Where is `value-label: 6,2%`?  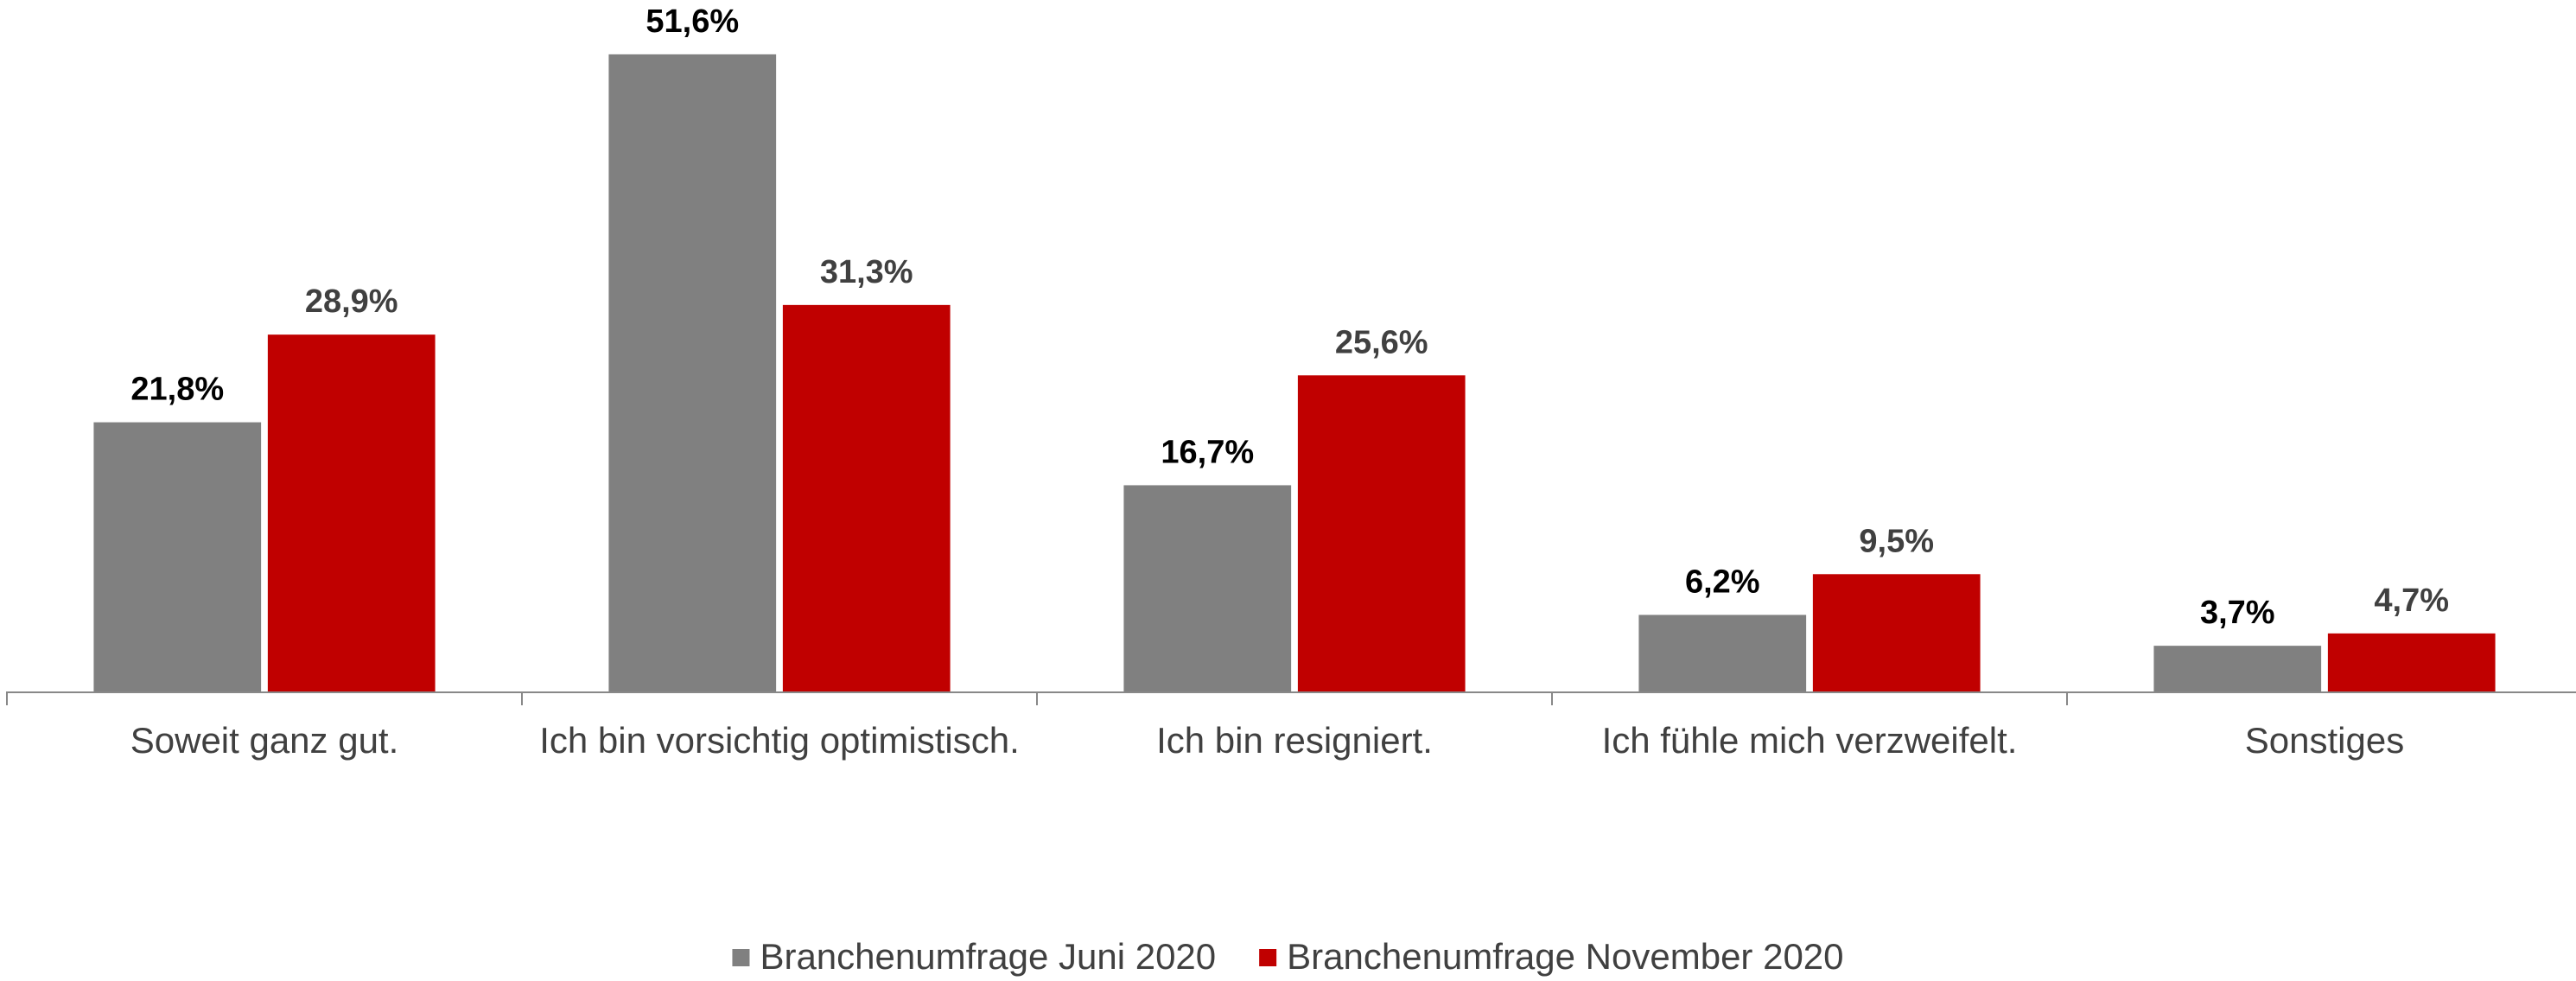
value-label: 6,2% is located at coordinates (1722, 582).